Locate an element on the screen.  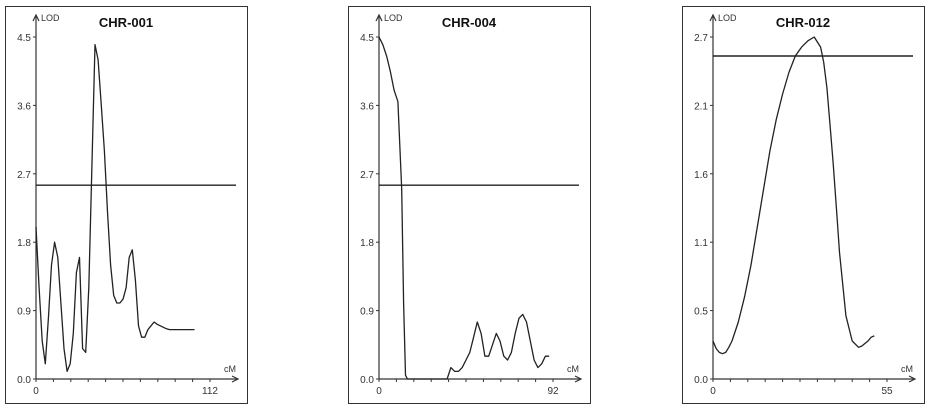
chart-title: CHR-004 is located at coordinates (469, 22).